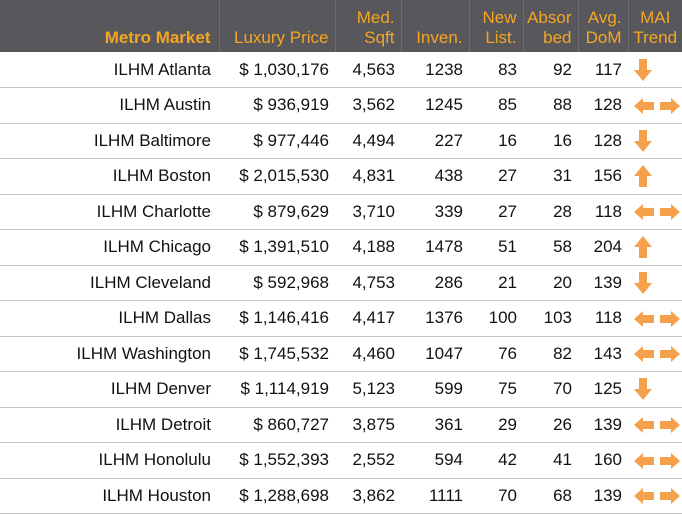  I want to click on new-listings-cell: 100, so click(496, 318).